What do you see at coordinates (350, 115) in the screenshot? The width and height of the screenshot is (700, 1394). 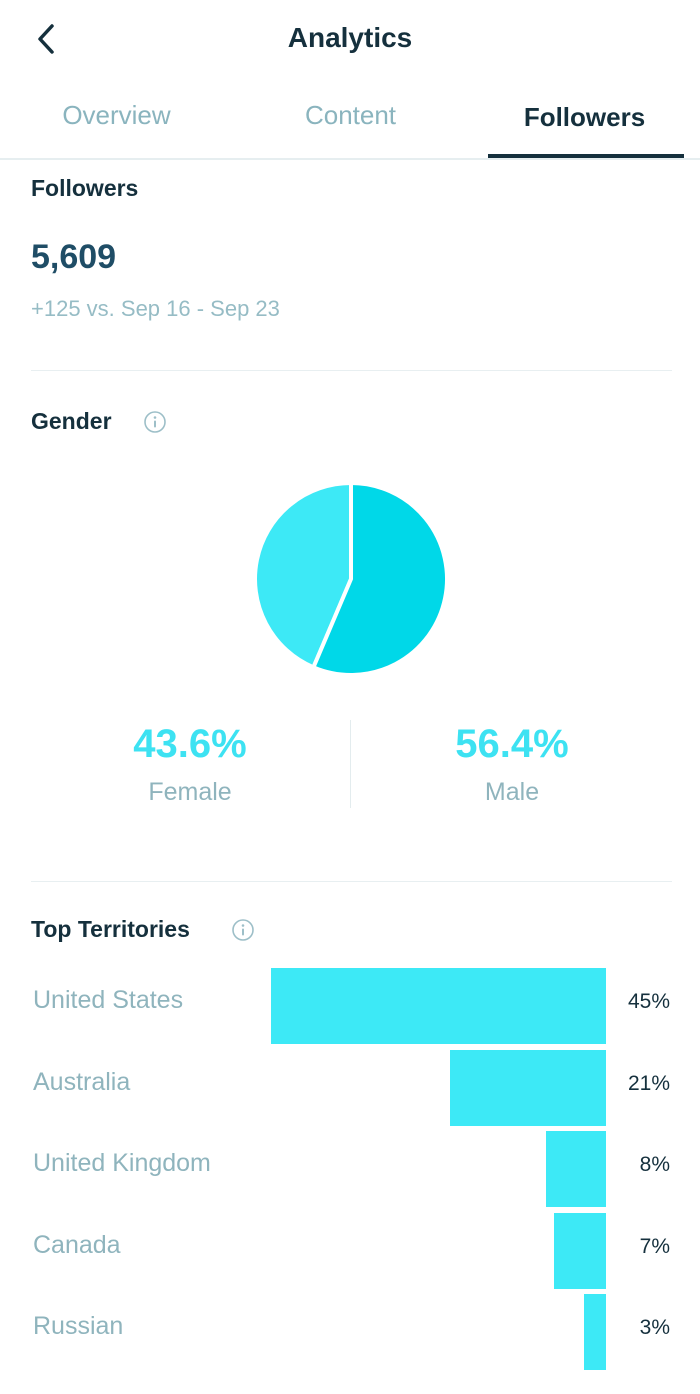 I see `tab-content: Content` at bounding box center [350, 115].